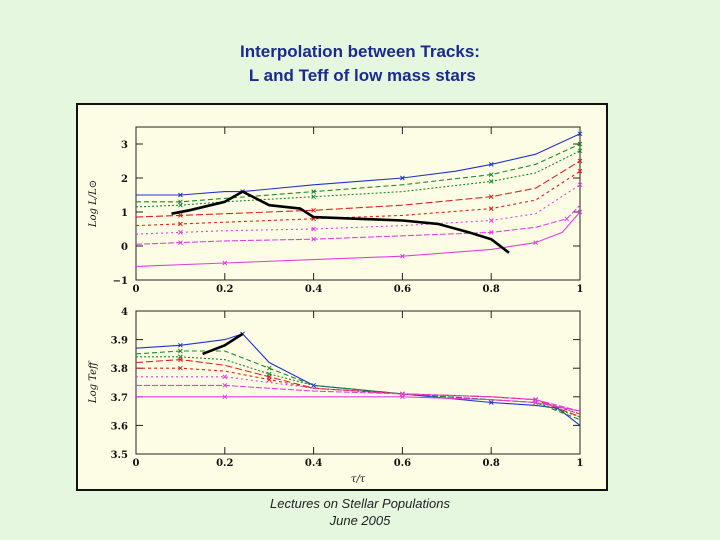  Describe the element at coordinates (358, 479) in the screenshot. I see `x-axis-label: τ/τ` at that location.